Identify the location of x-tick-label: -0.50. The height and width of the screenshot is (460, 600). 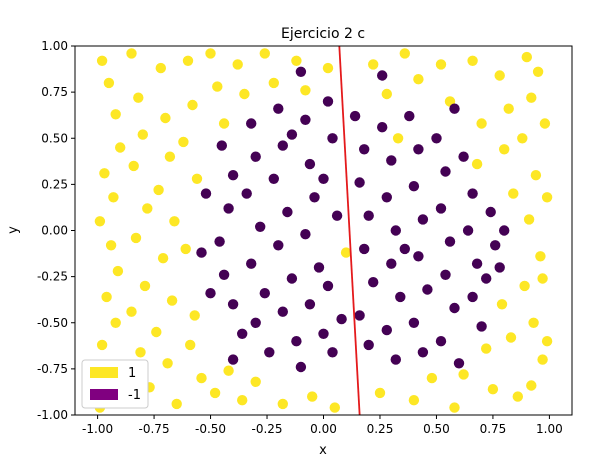
(210, 429).